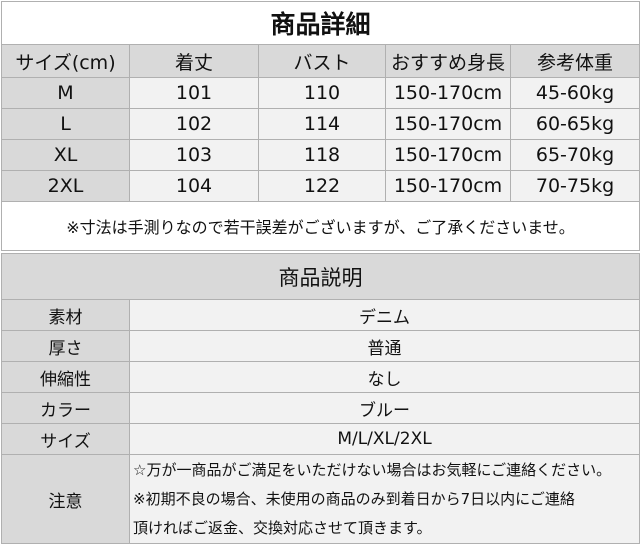 The height and width of the screenshot is (551, 640). Describe the element at coordinates (448, 61) in the screenshot. I see `header-height: おすすめ身長` at that location.